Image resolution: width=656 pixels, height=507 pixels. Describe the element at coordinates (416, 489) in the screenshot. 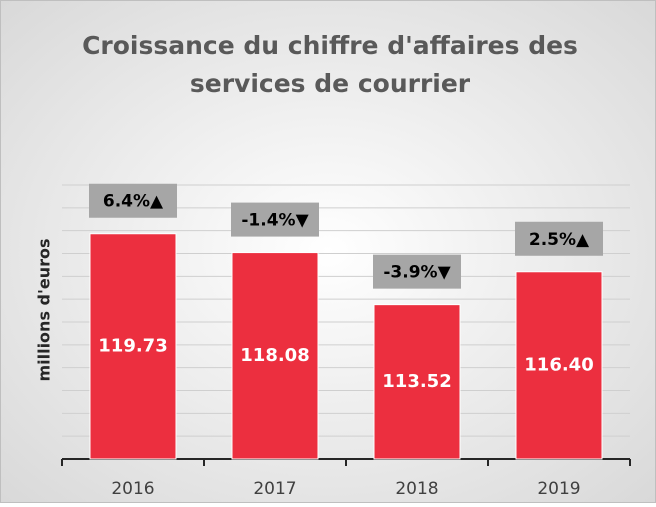

I see `x-tick-label: 2018` at that location.